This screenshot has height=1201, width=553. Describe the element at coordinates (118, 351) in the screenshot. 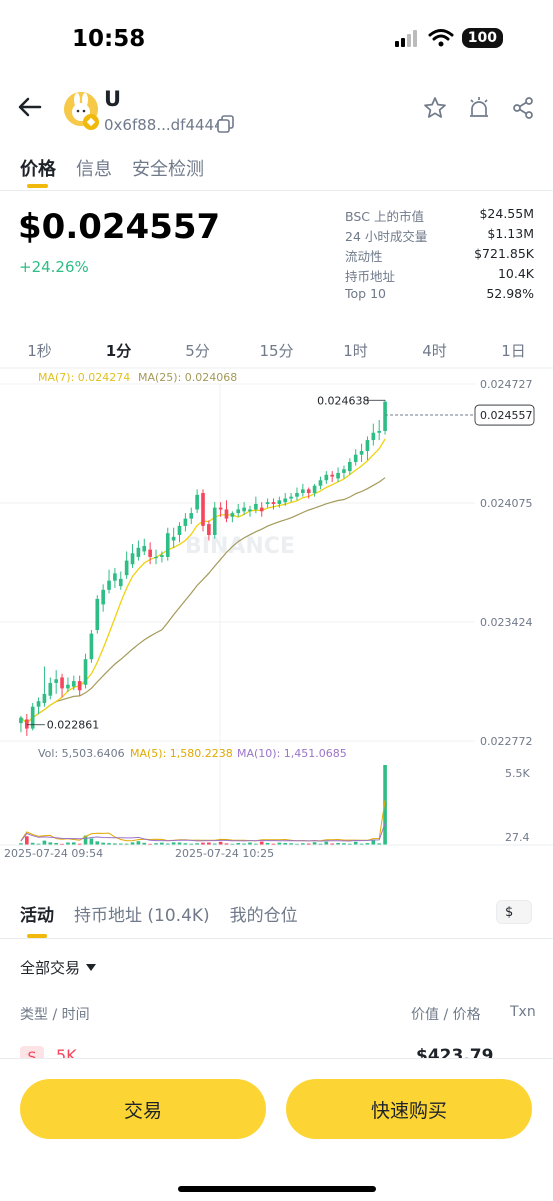

I see `interval-1m: 1分` at that location.